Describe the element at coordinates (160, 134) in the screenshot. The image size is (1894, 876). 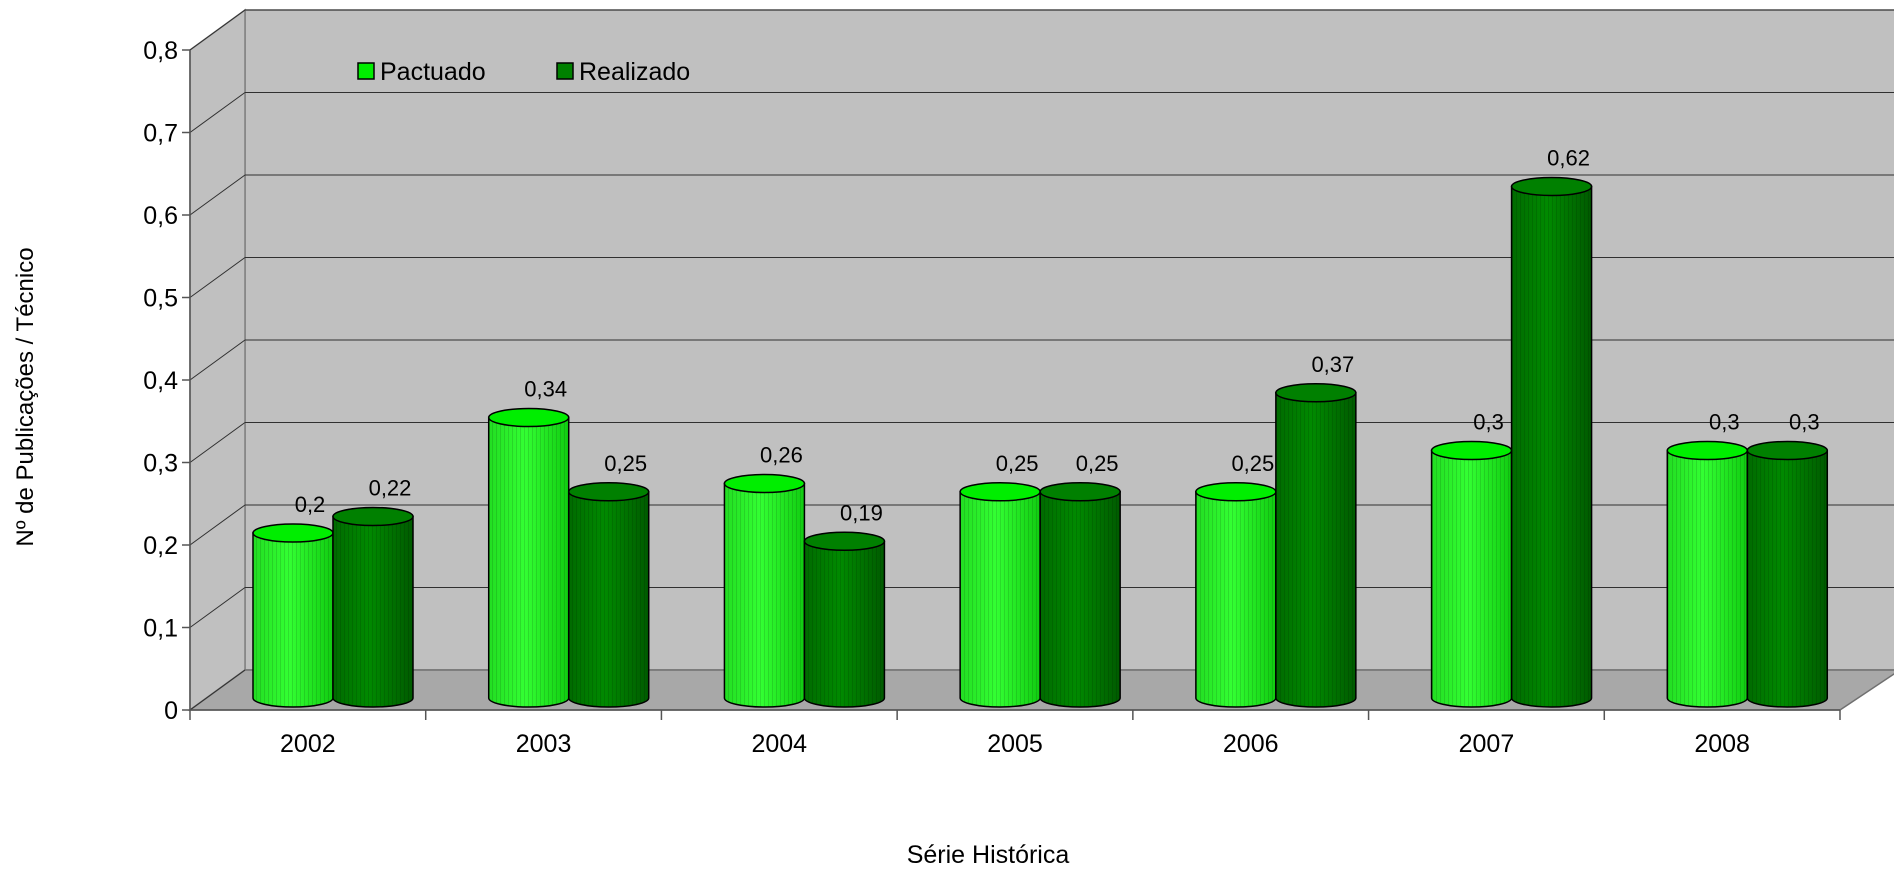
I see `y-tick-label: 0,7` at that location.